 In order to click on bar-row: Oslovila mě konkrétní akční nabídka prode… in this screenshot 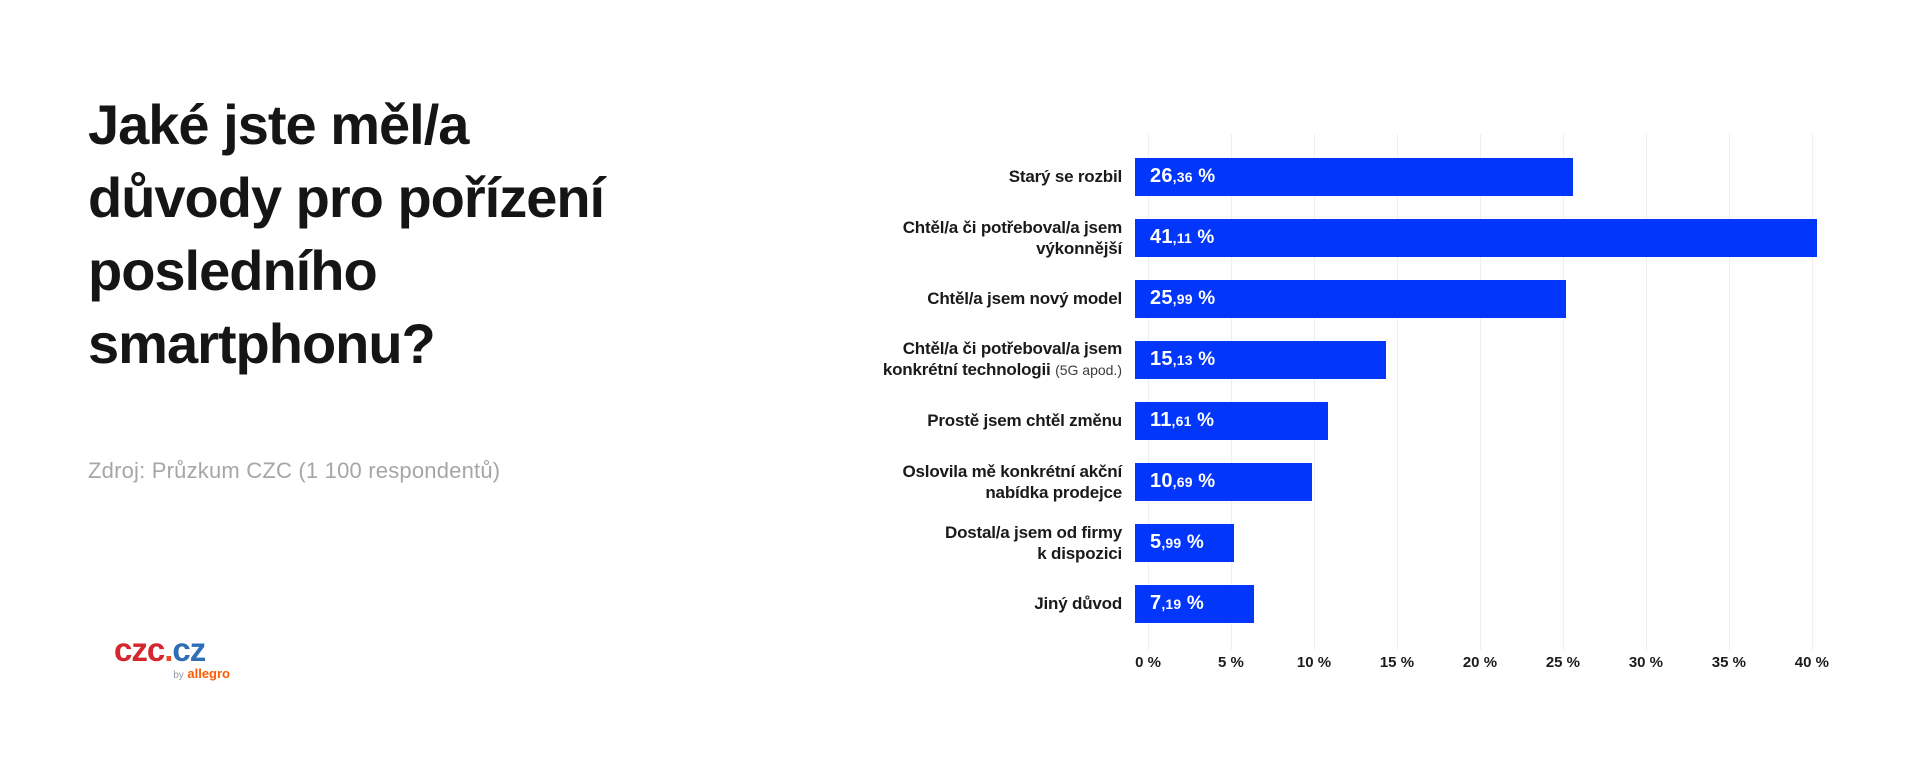, I will do `click(1341, 481)`.